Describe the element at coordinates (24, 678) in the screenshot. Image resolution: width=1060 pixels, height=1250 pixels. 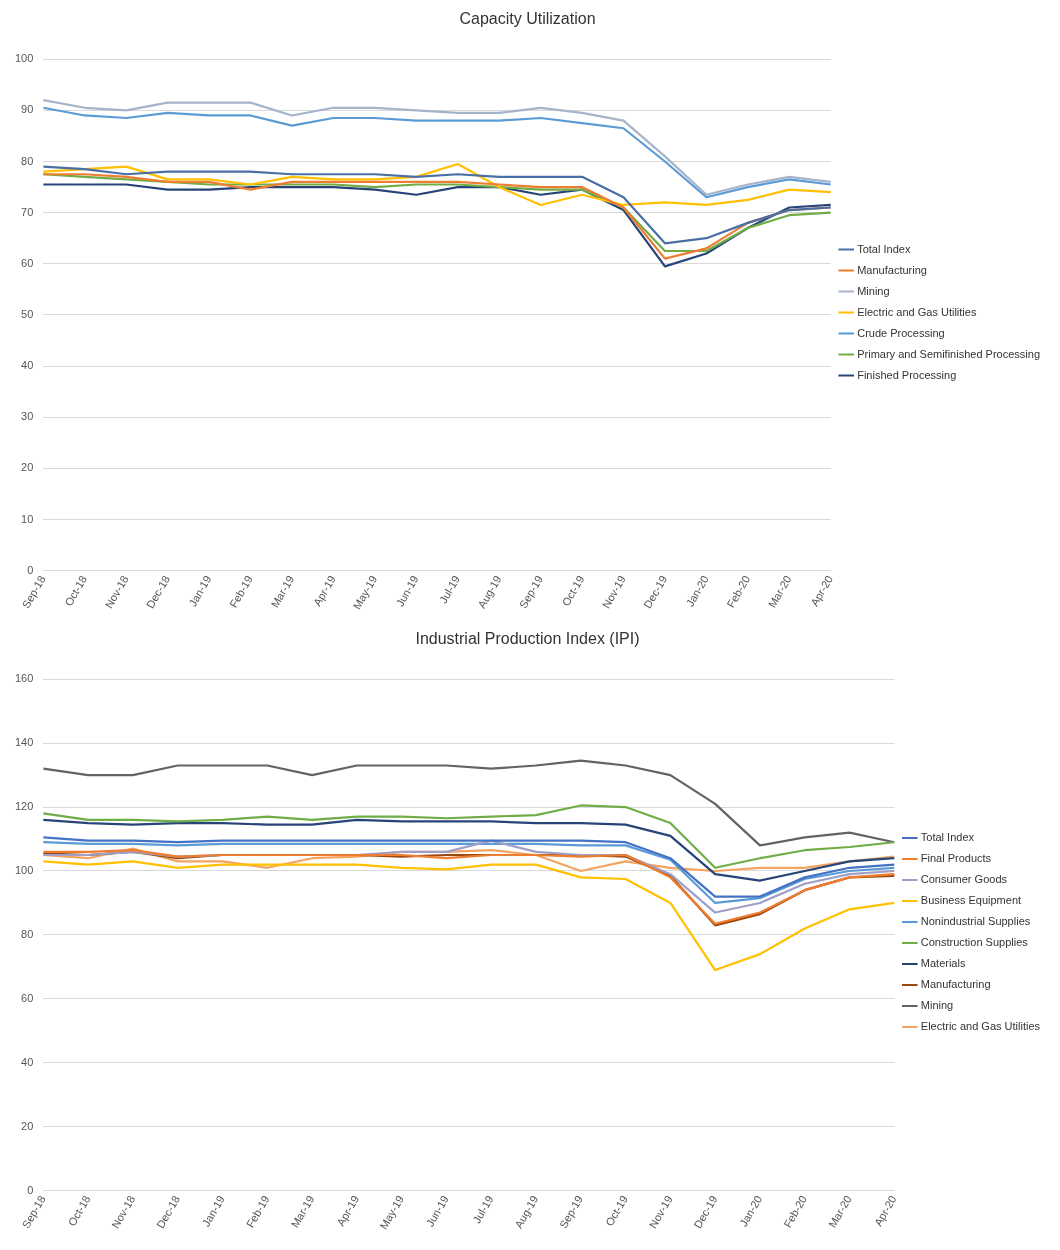
I see `y-tick-label: 160` at that location.